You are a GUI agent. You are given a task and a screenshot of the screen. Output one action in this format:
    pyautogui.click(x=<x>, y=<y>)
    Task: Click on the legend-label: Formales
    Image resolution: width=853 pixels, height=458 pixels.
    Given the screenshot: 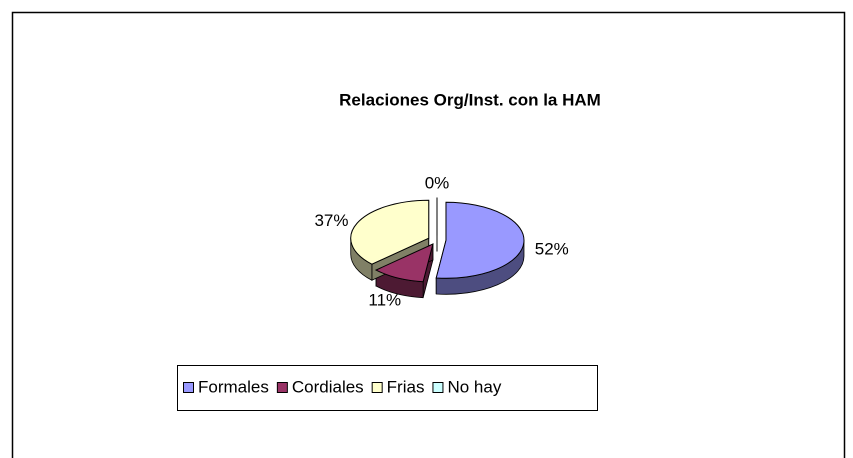 What is the action you would take?
    pyautogui.click(x=233, y=386)
    